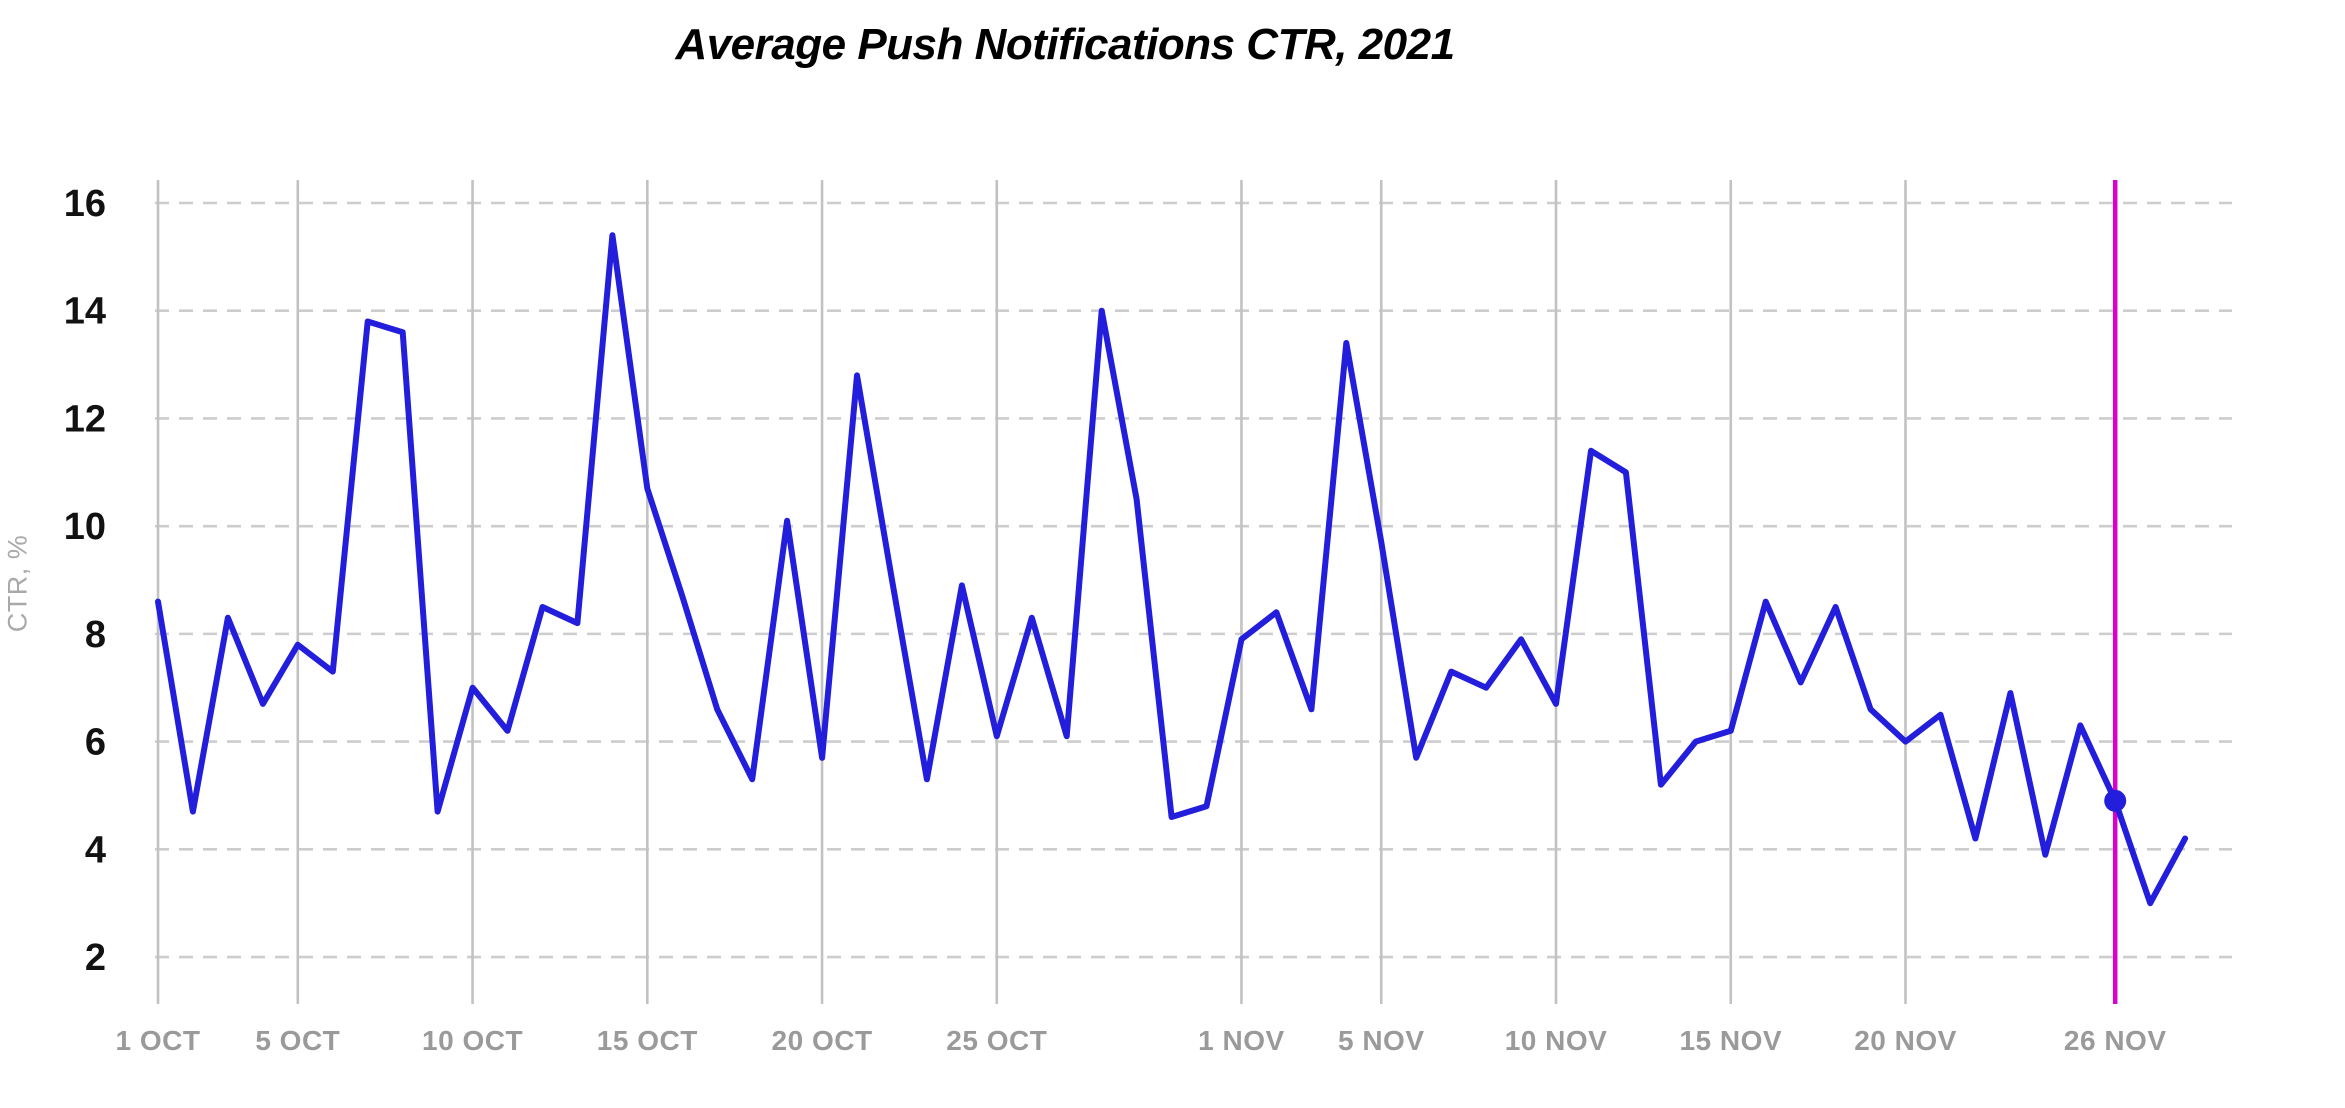 Image resolution: width=2345 pixels, height=1108 pixels. I want to click on y-tick-label: 12, so click(85, 419).